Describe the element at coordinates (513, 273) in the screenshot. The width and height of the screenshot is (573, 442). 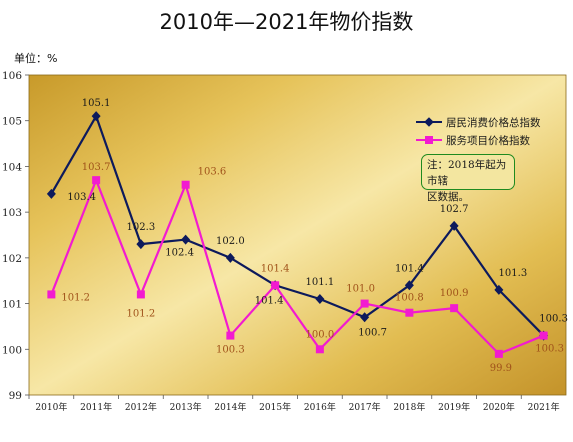
I see `data-label: 101.3` at that location.